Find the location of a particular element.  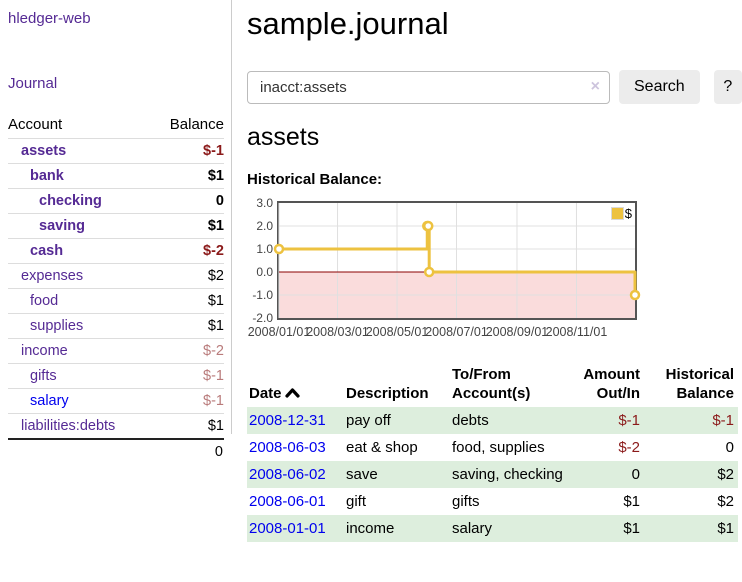

x-axis-tick-label: 2008/11/01 is located at coordinates (576, 332).